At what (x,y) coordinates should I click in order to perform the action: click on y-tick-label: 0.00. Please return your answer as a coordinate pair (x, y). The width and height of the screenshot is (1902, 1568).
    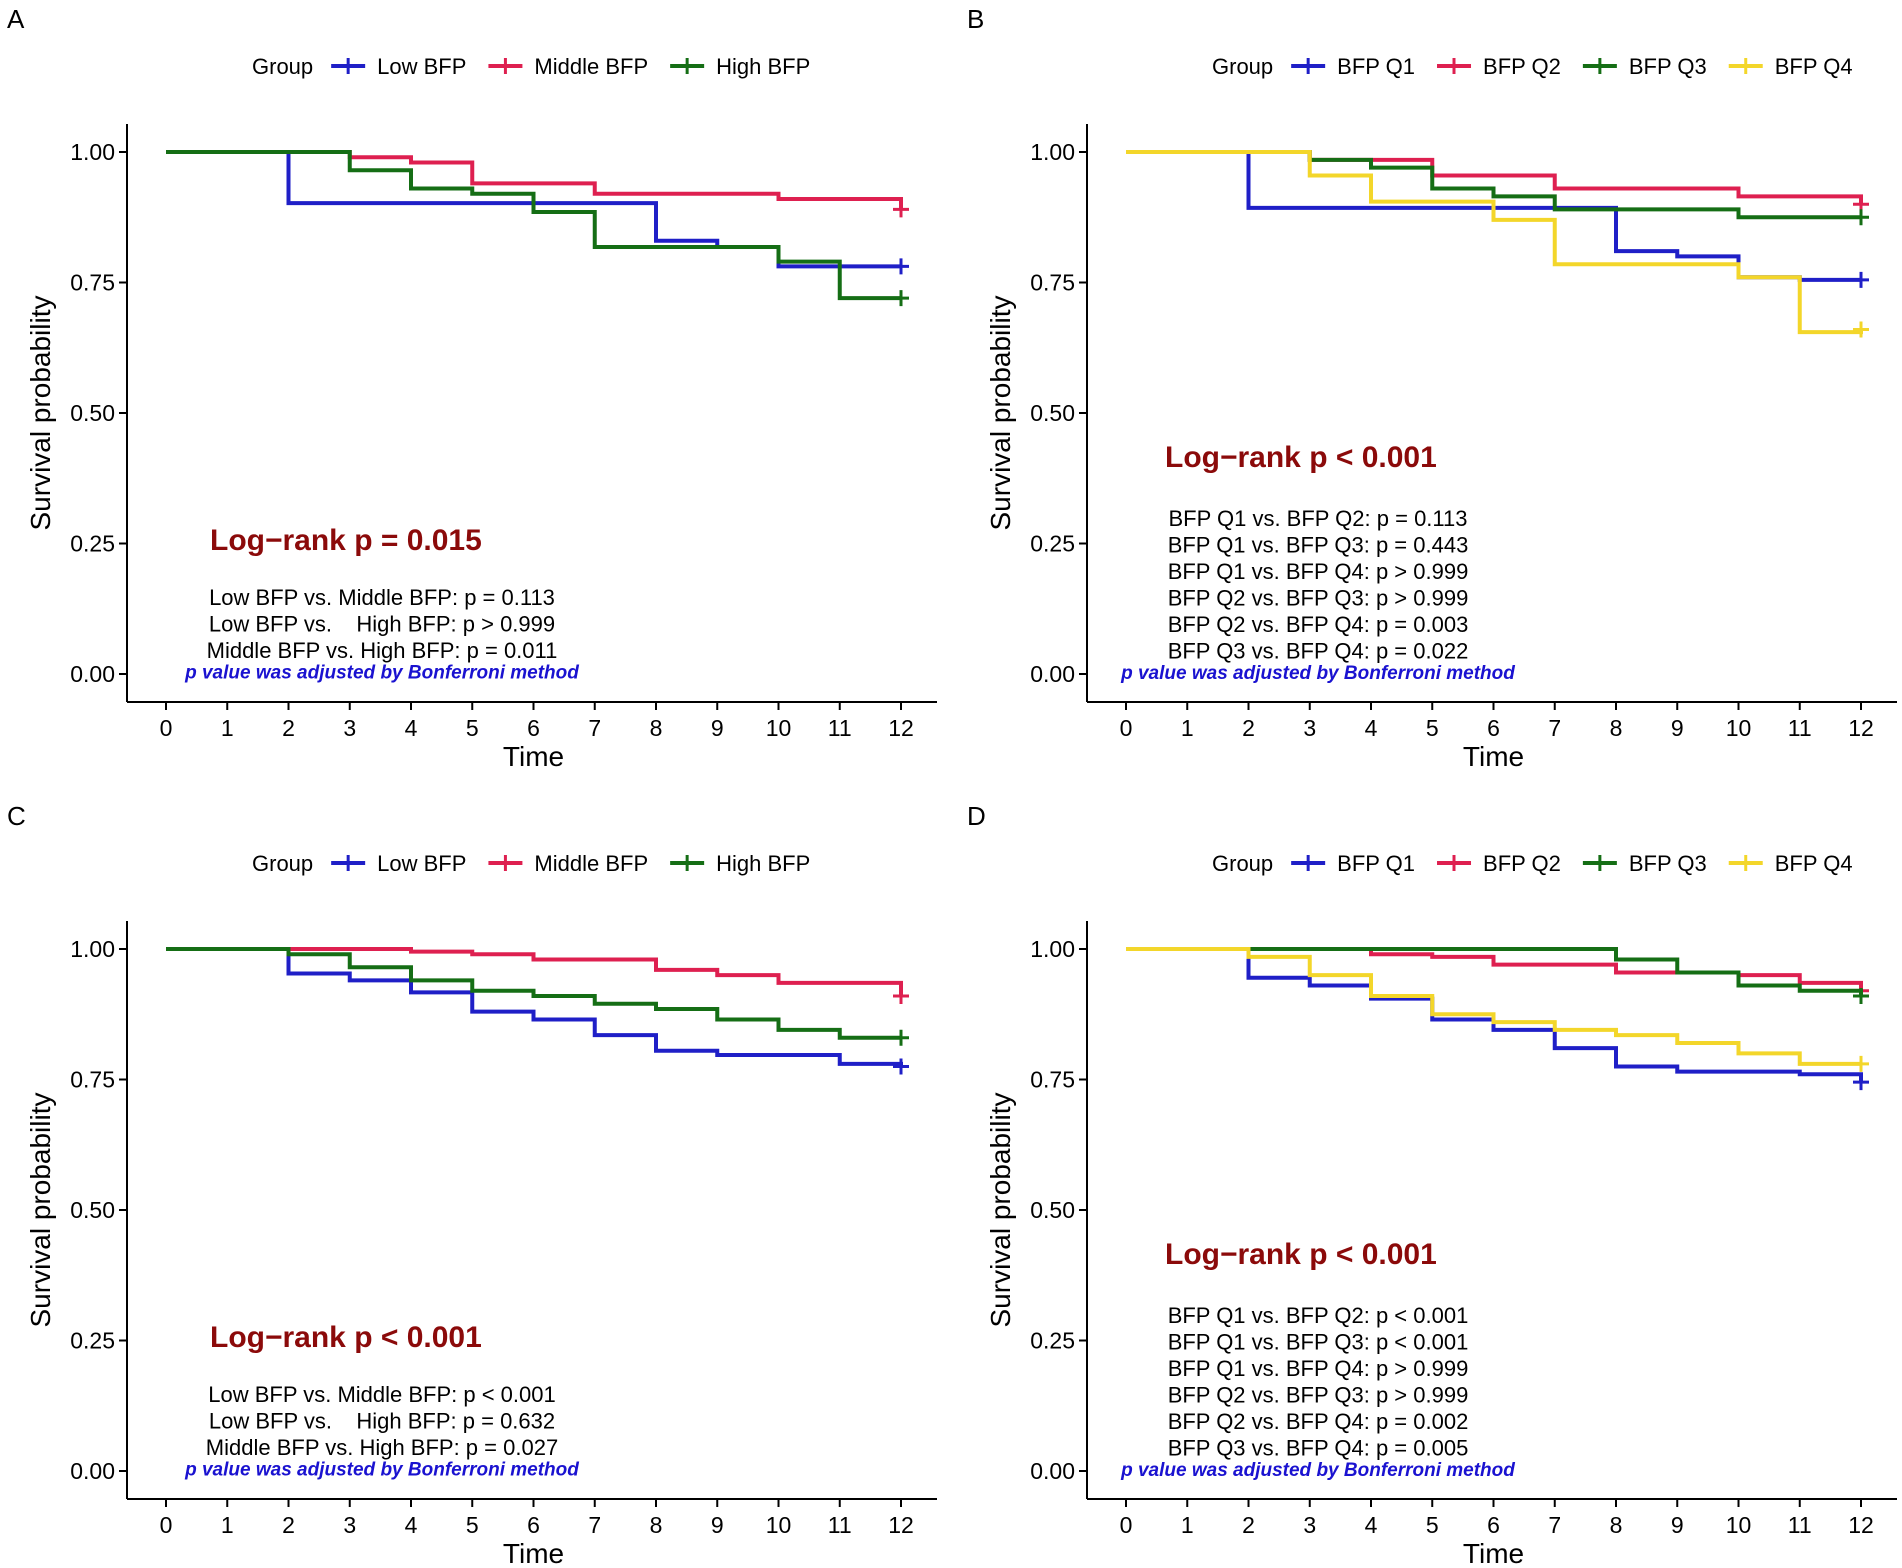
    Looking at the image, I should click on (92, 1471).